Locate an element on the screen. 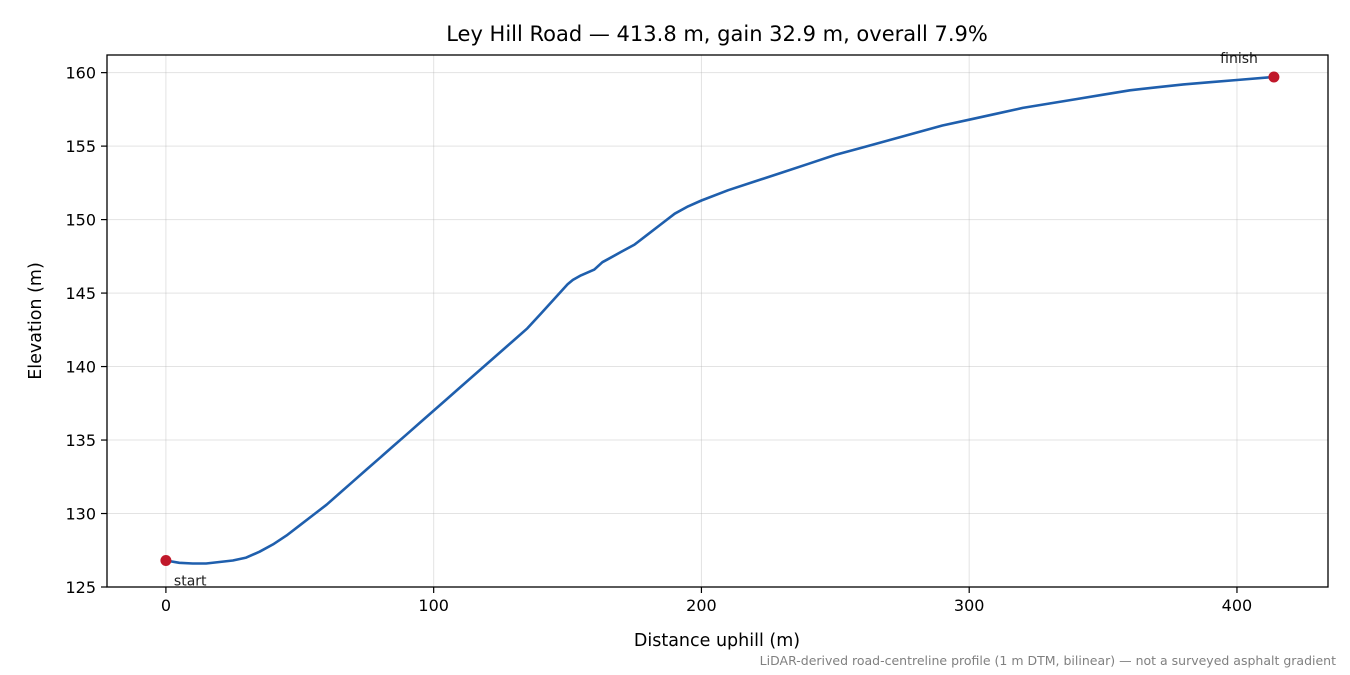  y-tick-label: 150 is located at coordinates (80, 220).